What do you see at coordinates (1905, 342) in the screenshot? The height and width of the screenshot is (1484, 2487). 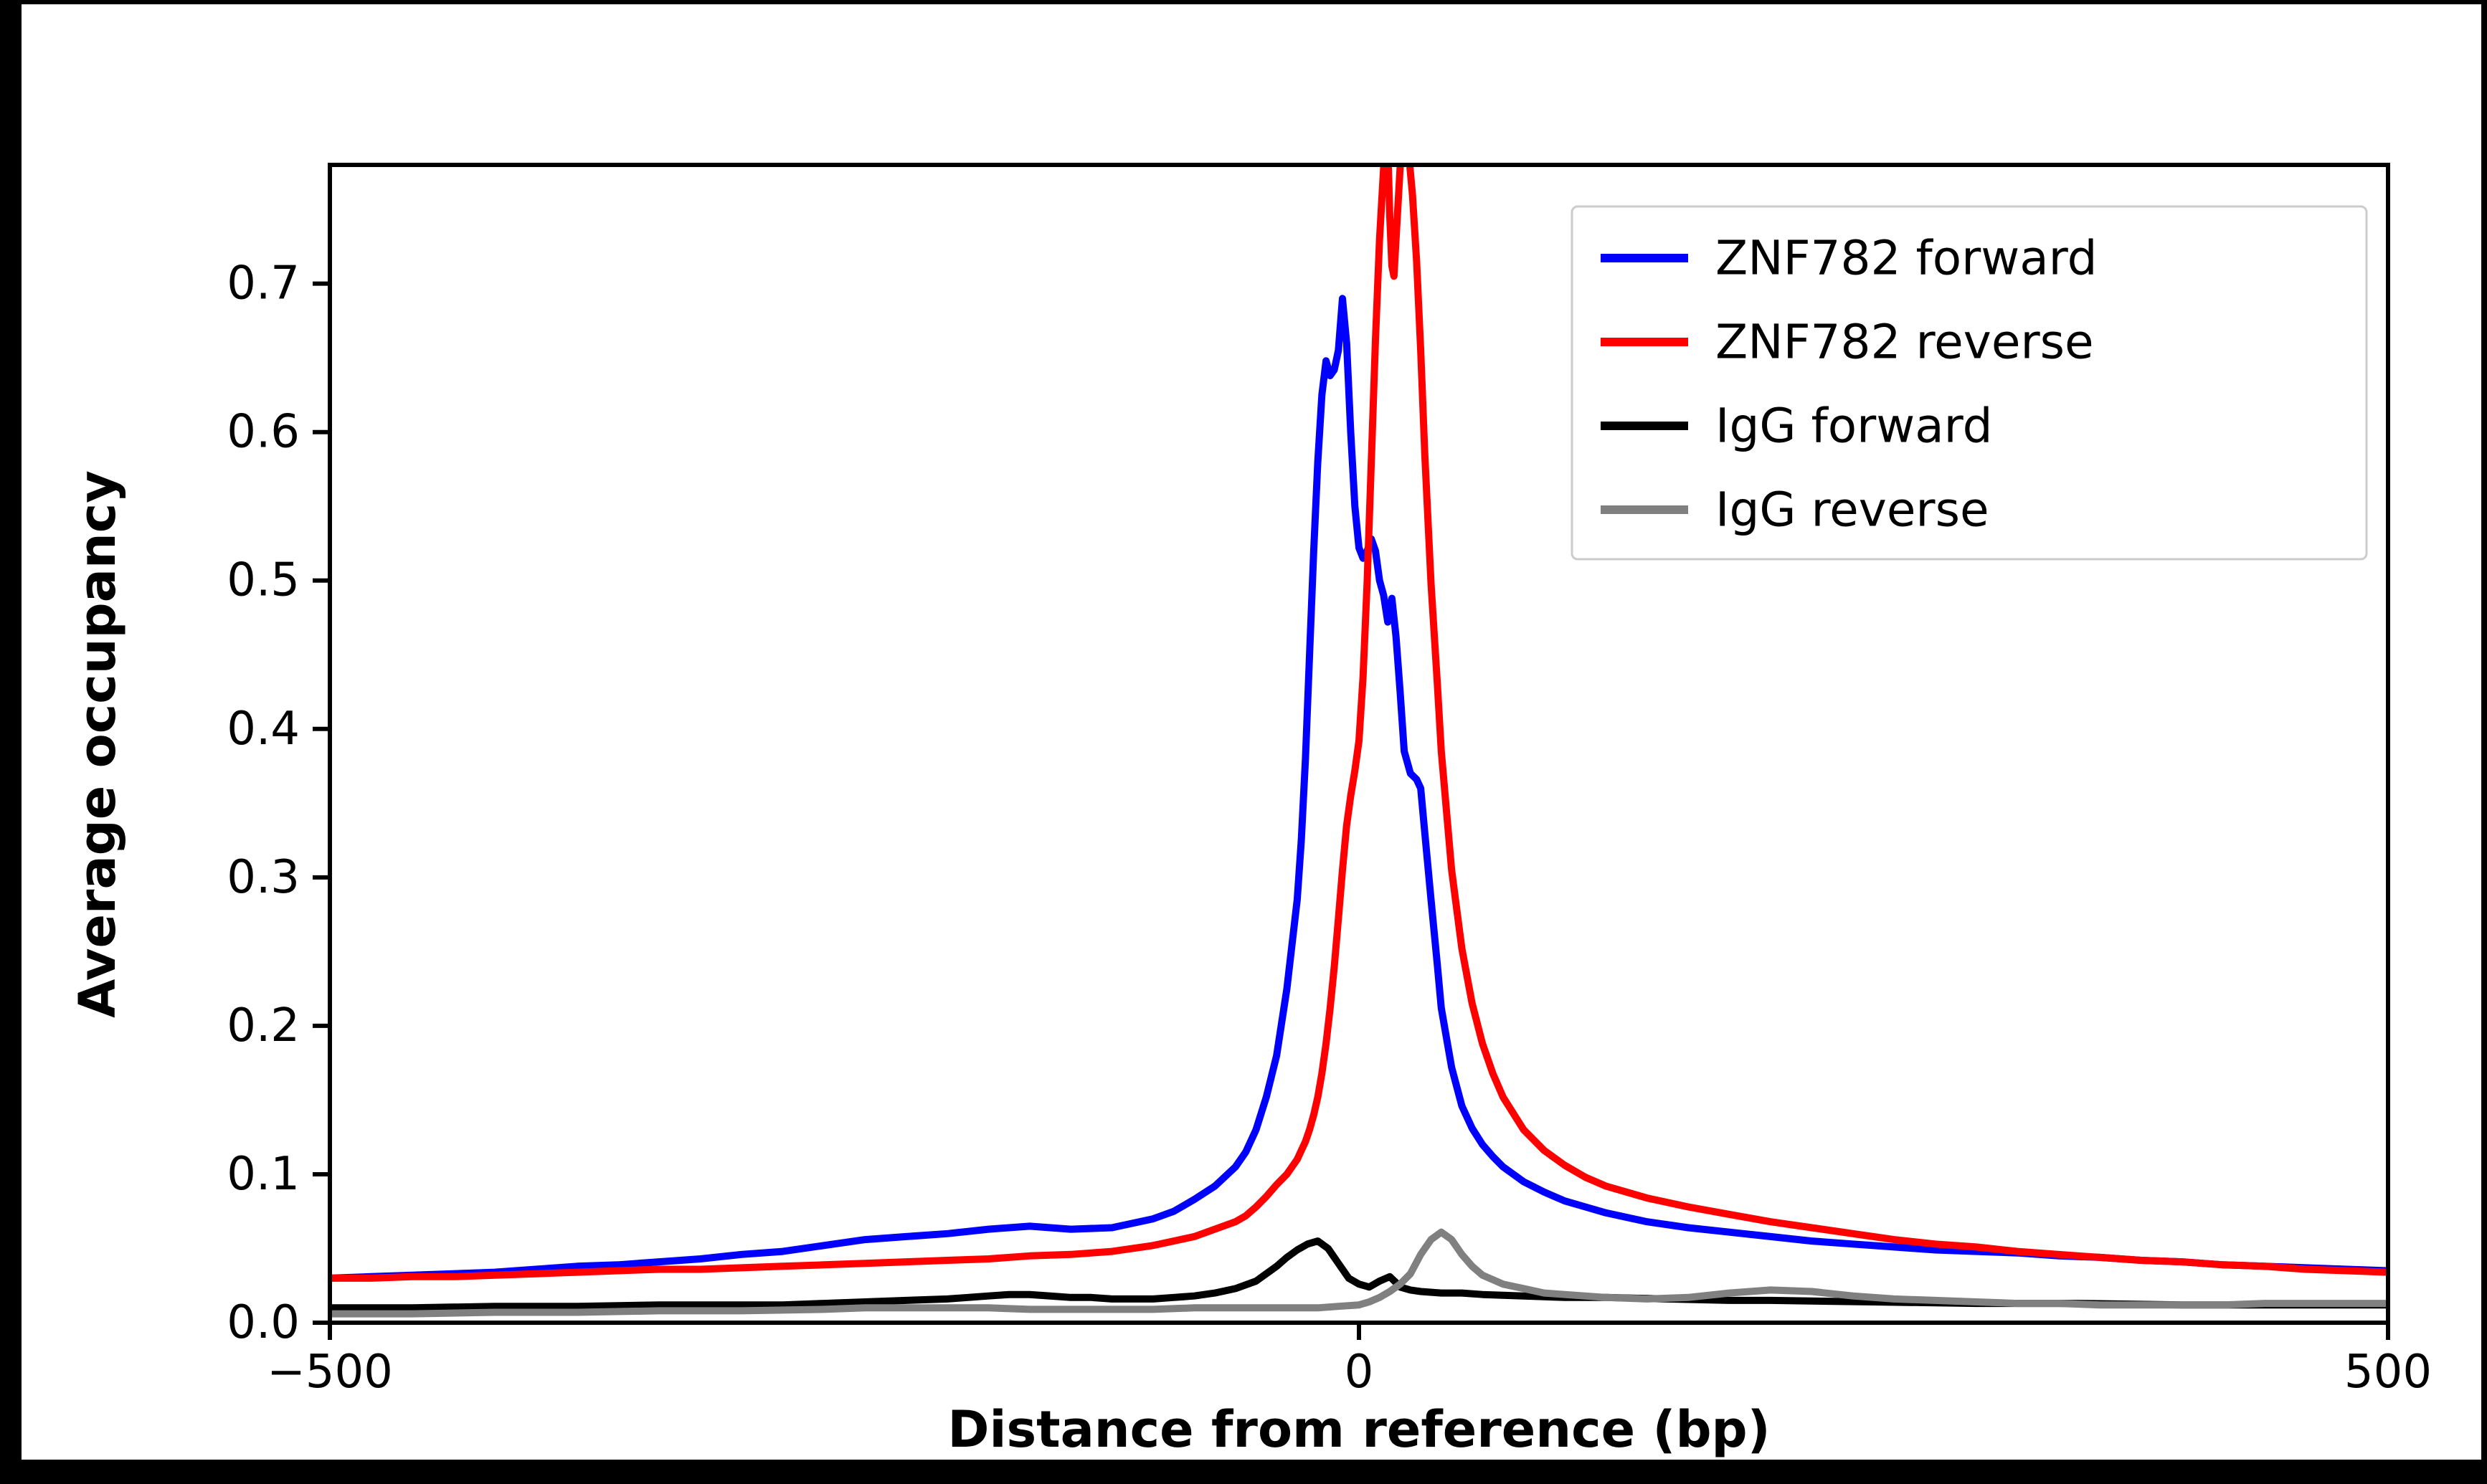 I see `legend-entry-label: ZNF782 reverse` at bounding box center [1905, 342].